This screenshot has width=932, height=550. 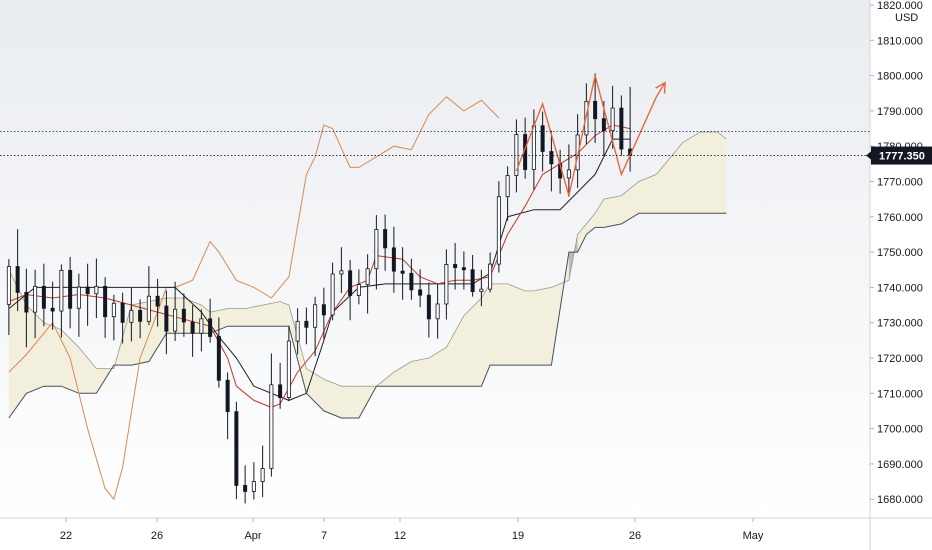 I want to click on y-tick-label: 1820.000, so click(x=900, y=6).